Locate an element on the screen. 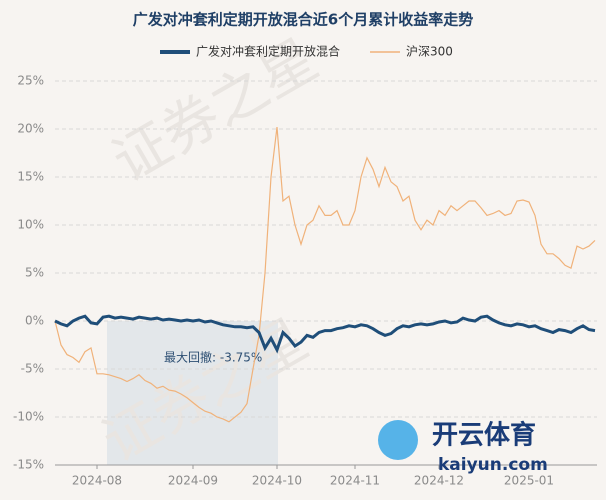 Image resolution: width=606 pixels, height=500 pixels. y-tick-label: -5% is located at coordinates (32, 369).